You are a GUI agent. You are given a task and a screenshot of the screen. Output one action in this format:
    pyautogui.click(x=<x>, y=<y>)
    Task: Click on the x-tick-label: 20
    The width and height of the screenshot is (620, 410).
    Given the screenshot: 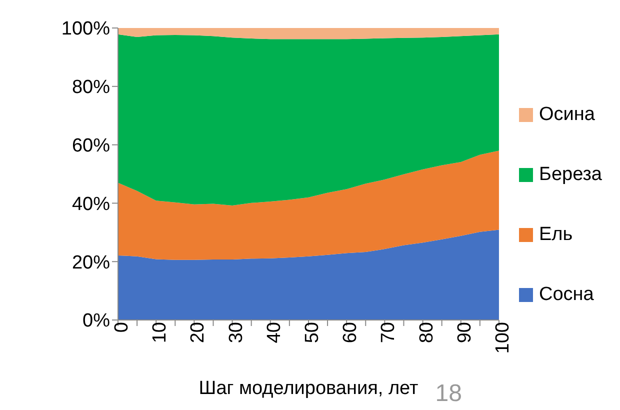 What is the action you would take?
    pyautogui.click(x=198, y=333)
    